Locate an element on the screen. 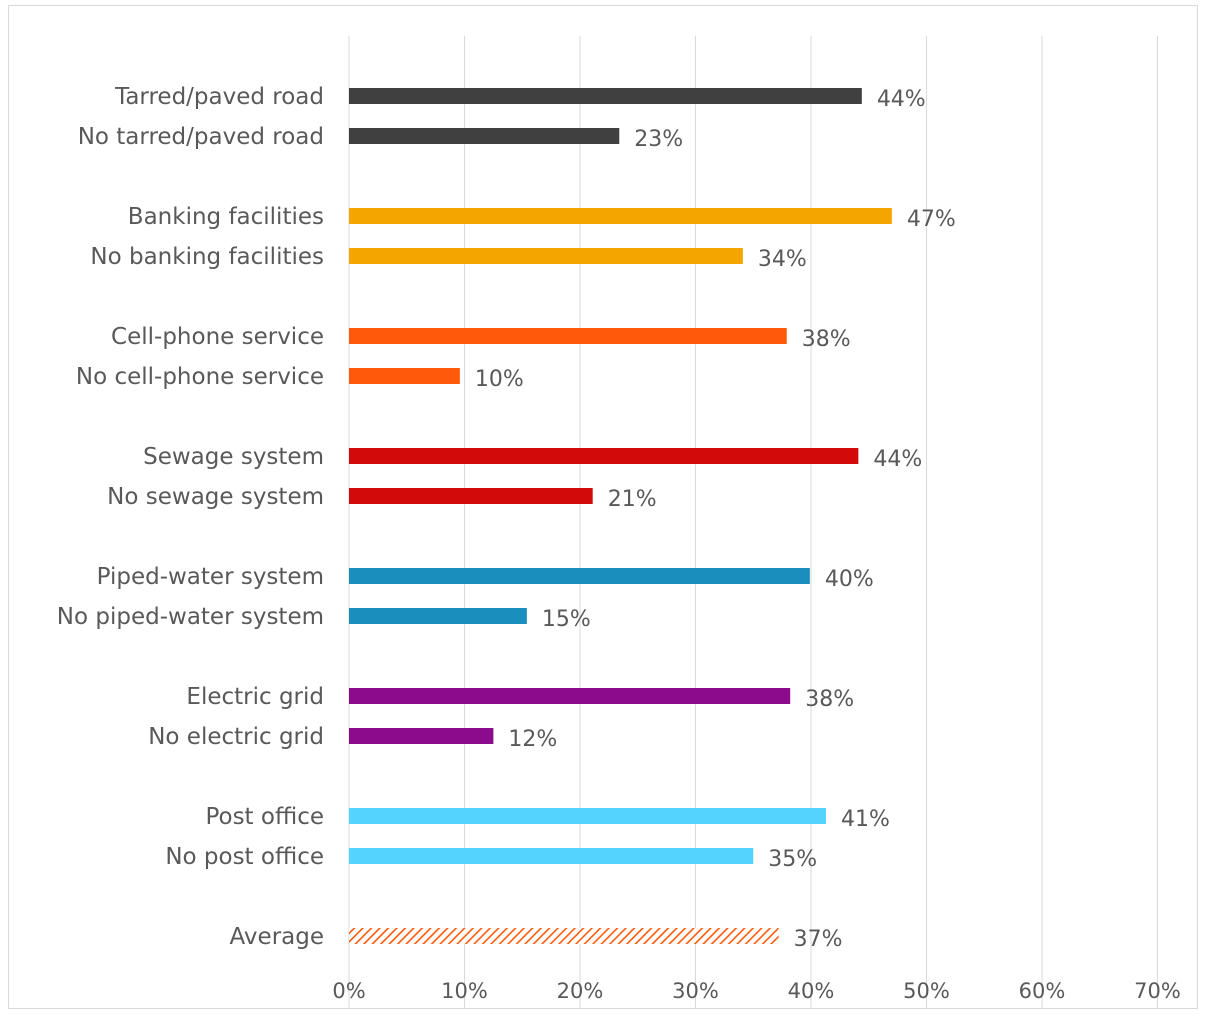 The height and width of the screenshot is (1015, 1206). category-label: Tarred/paved road is located at coordinates (219, 97).